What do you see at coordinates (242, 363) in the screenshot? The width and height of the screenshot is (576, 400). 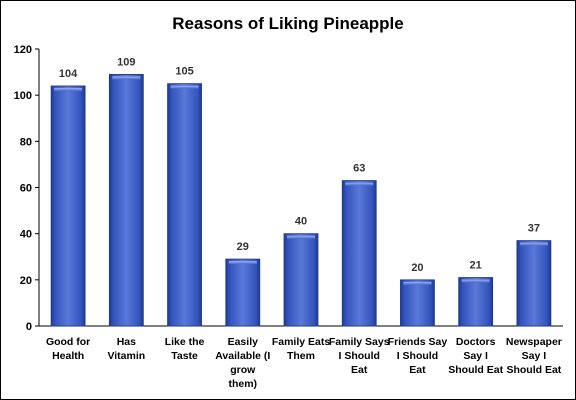 I see `category-label: Easily Available (I grow them)` at bounding box center [242, 363].